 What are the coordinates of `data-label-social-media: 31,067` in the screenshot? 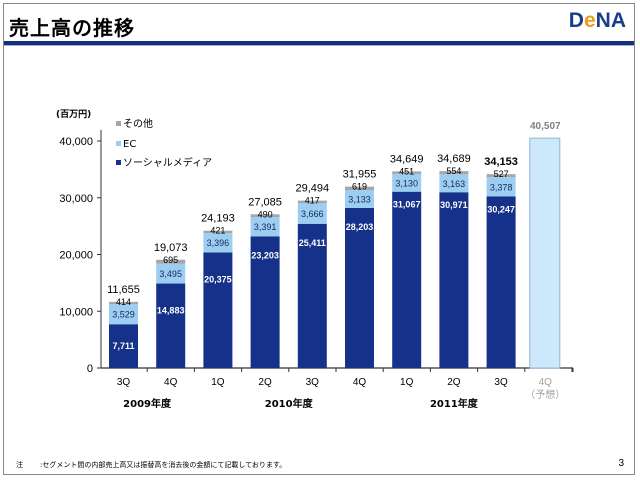 It's located at (407, 205).